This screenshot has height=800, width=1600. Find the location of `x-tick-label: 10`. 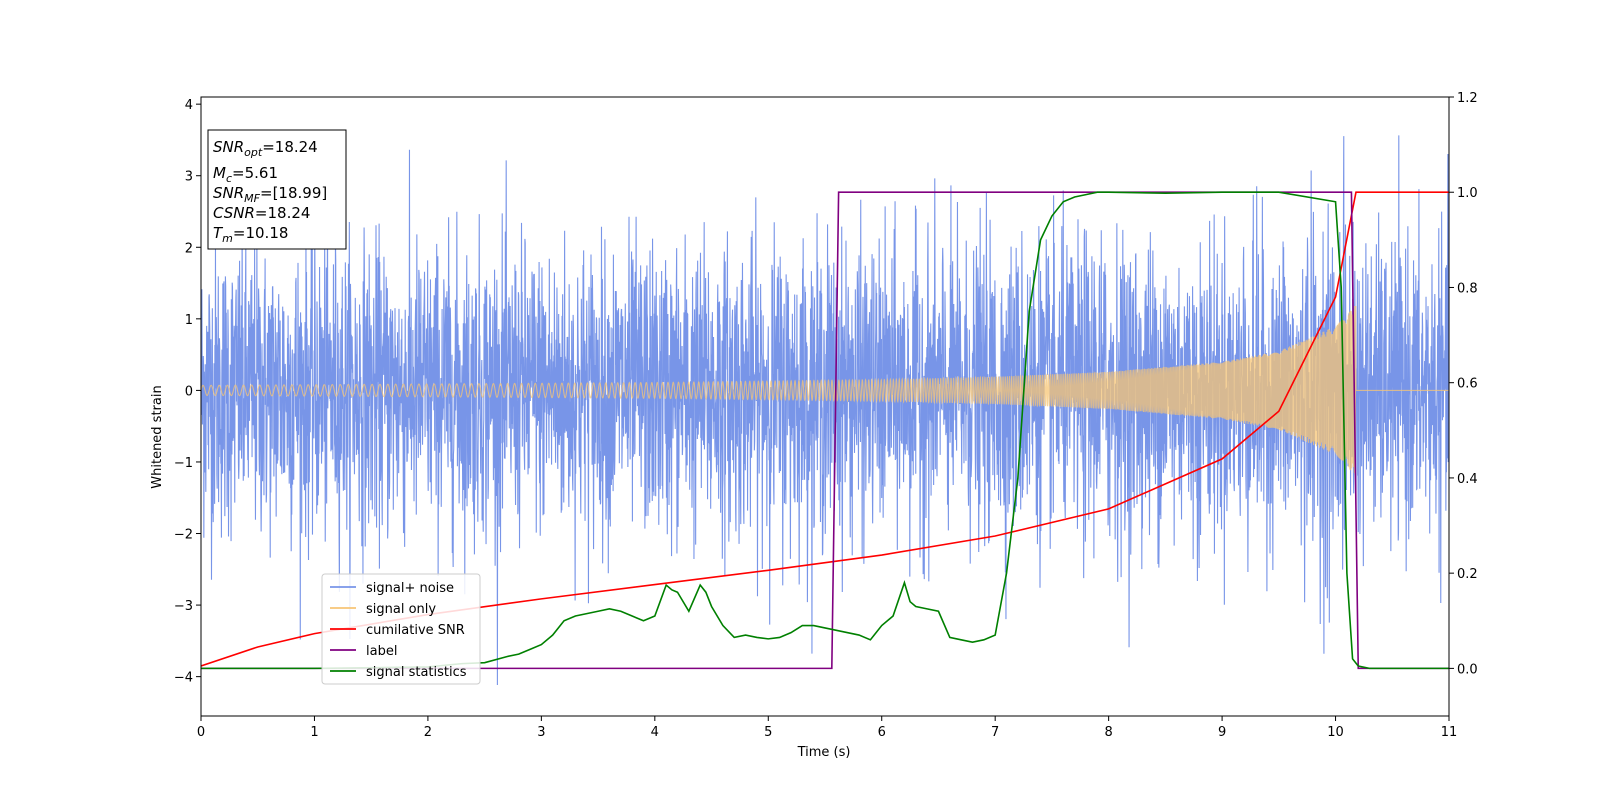

x-tick-label: 10 is located at coordinates (1335, 732).